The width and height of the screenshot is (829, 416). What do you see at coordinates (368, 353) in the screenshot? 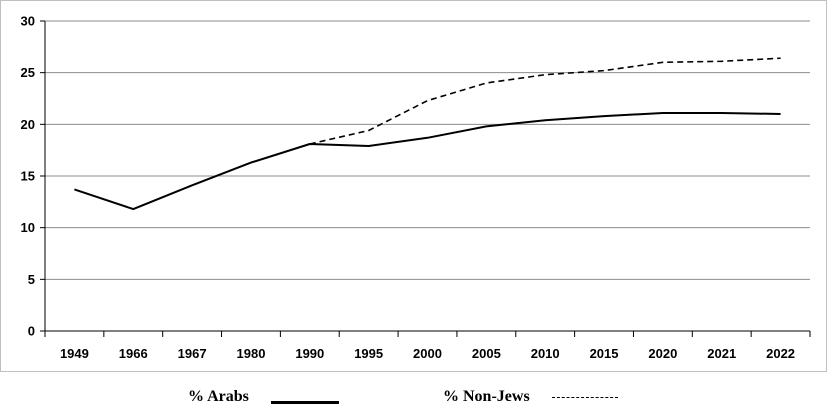
I see `x-tick-label-1995: 1995` at bounding box center [368, 353].